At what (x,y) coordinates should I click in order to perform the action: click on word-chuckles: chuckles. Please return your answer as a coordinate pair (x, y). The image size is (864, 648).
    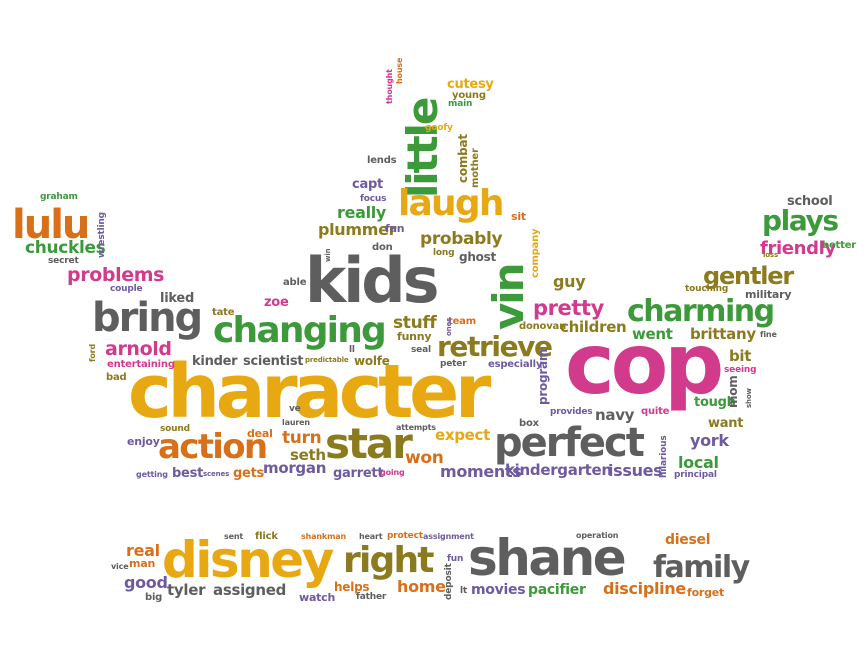
    Looking at the image, I should click on (65, 248).